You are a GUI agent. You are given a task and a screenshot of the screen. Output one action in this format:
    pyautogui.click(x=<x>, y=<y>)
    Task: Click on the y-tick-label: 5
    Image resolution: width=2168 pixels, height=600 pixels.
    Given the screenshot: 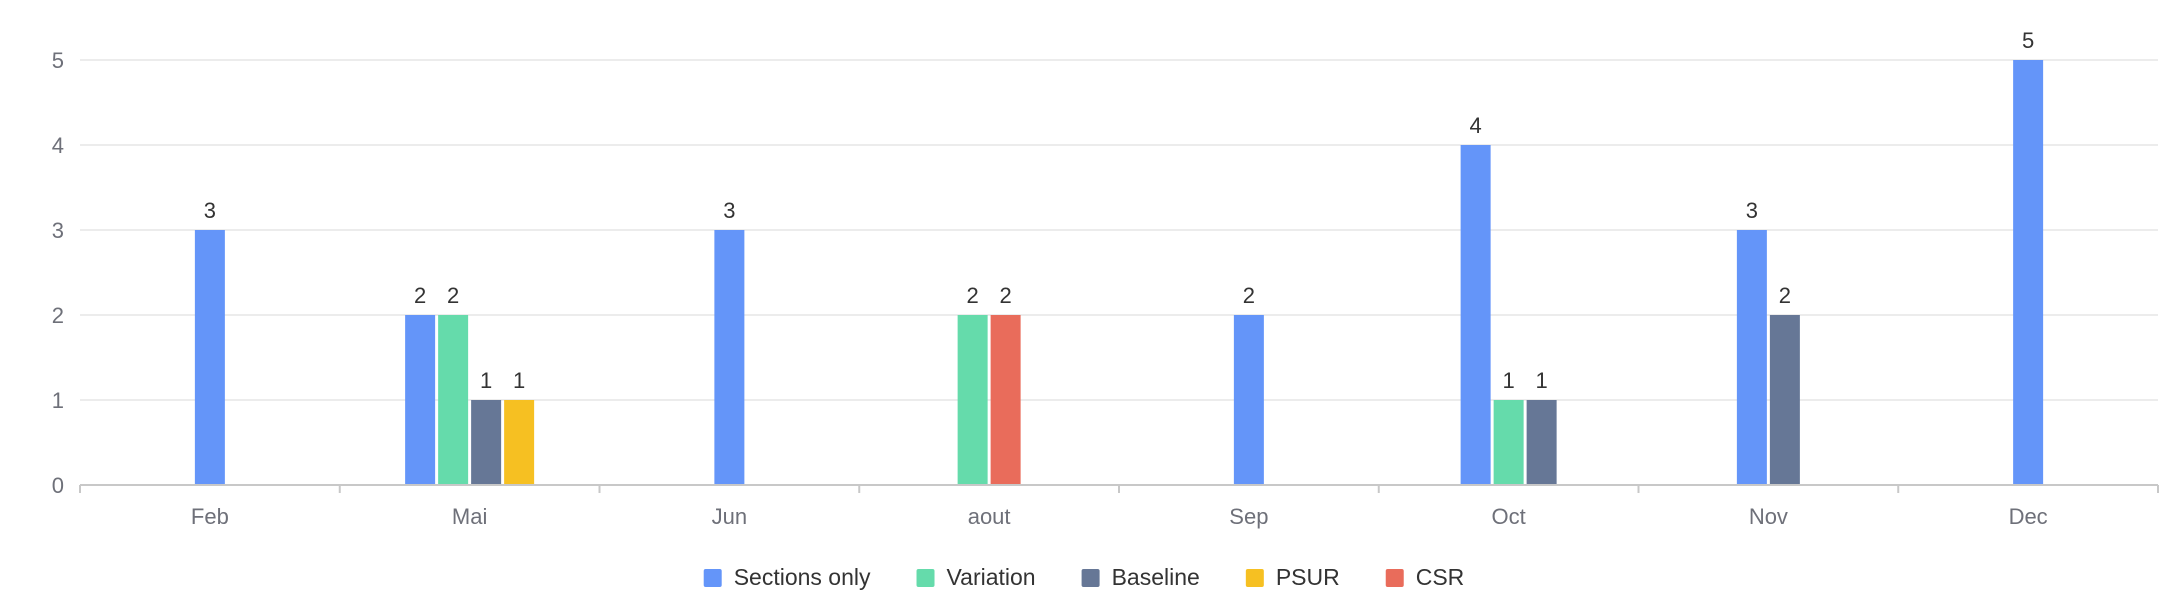 What is the action you would take?
    pyautogui.click(x=58, y=60)
    